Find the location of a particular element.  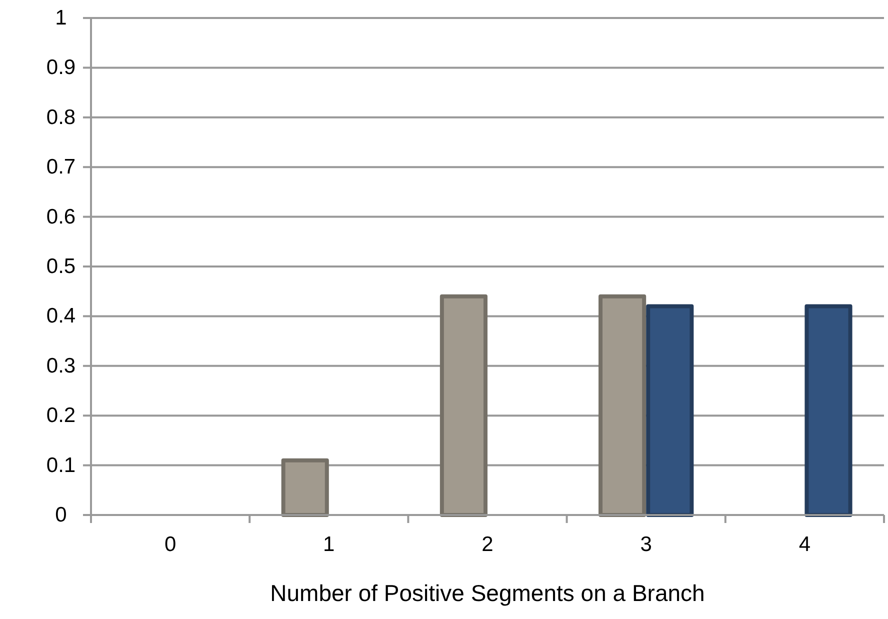

x-tick-label: 0 is located at coordinates (170, 544).